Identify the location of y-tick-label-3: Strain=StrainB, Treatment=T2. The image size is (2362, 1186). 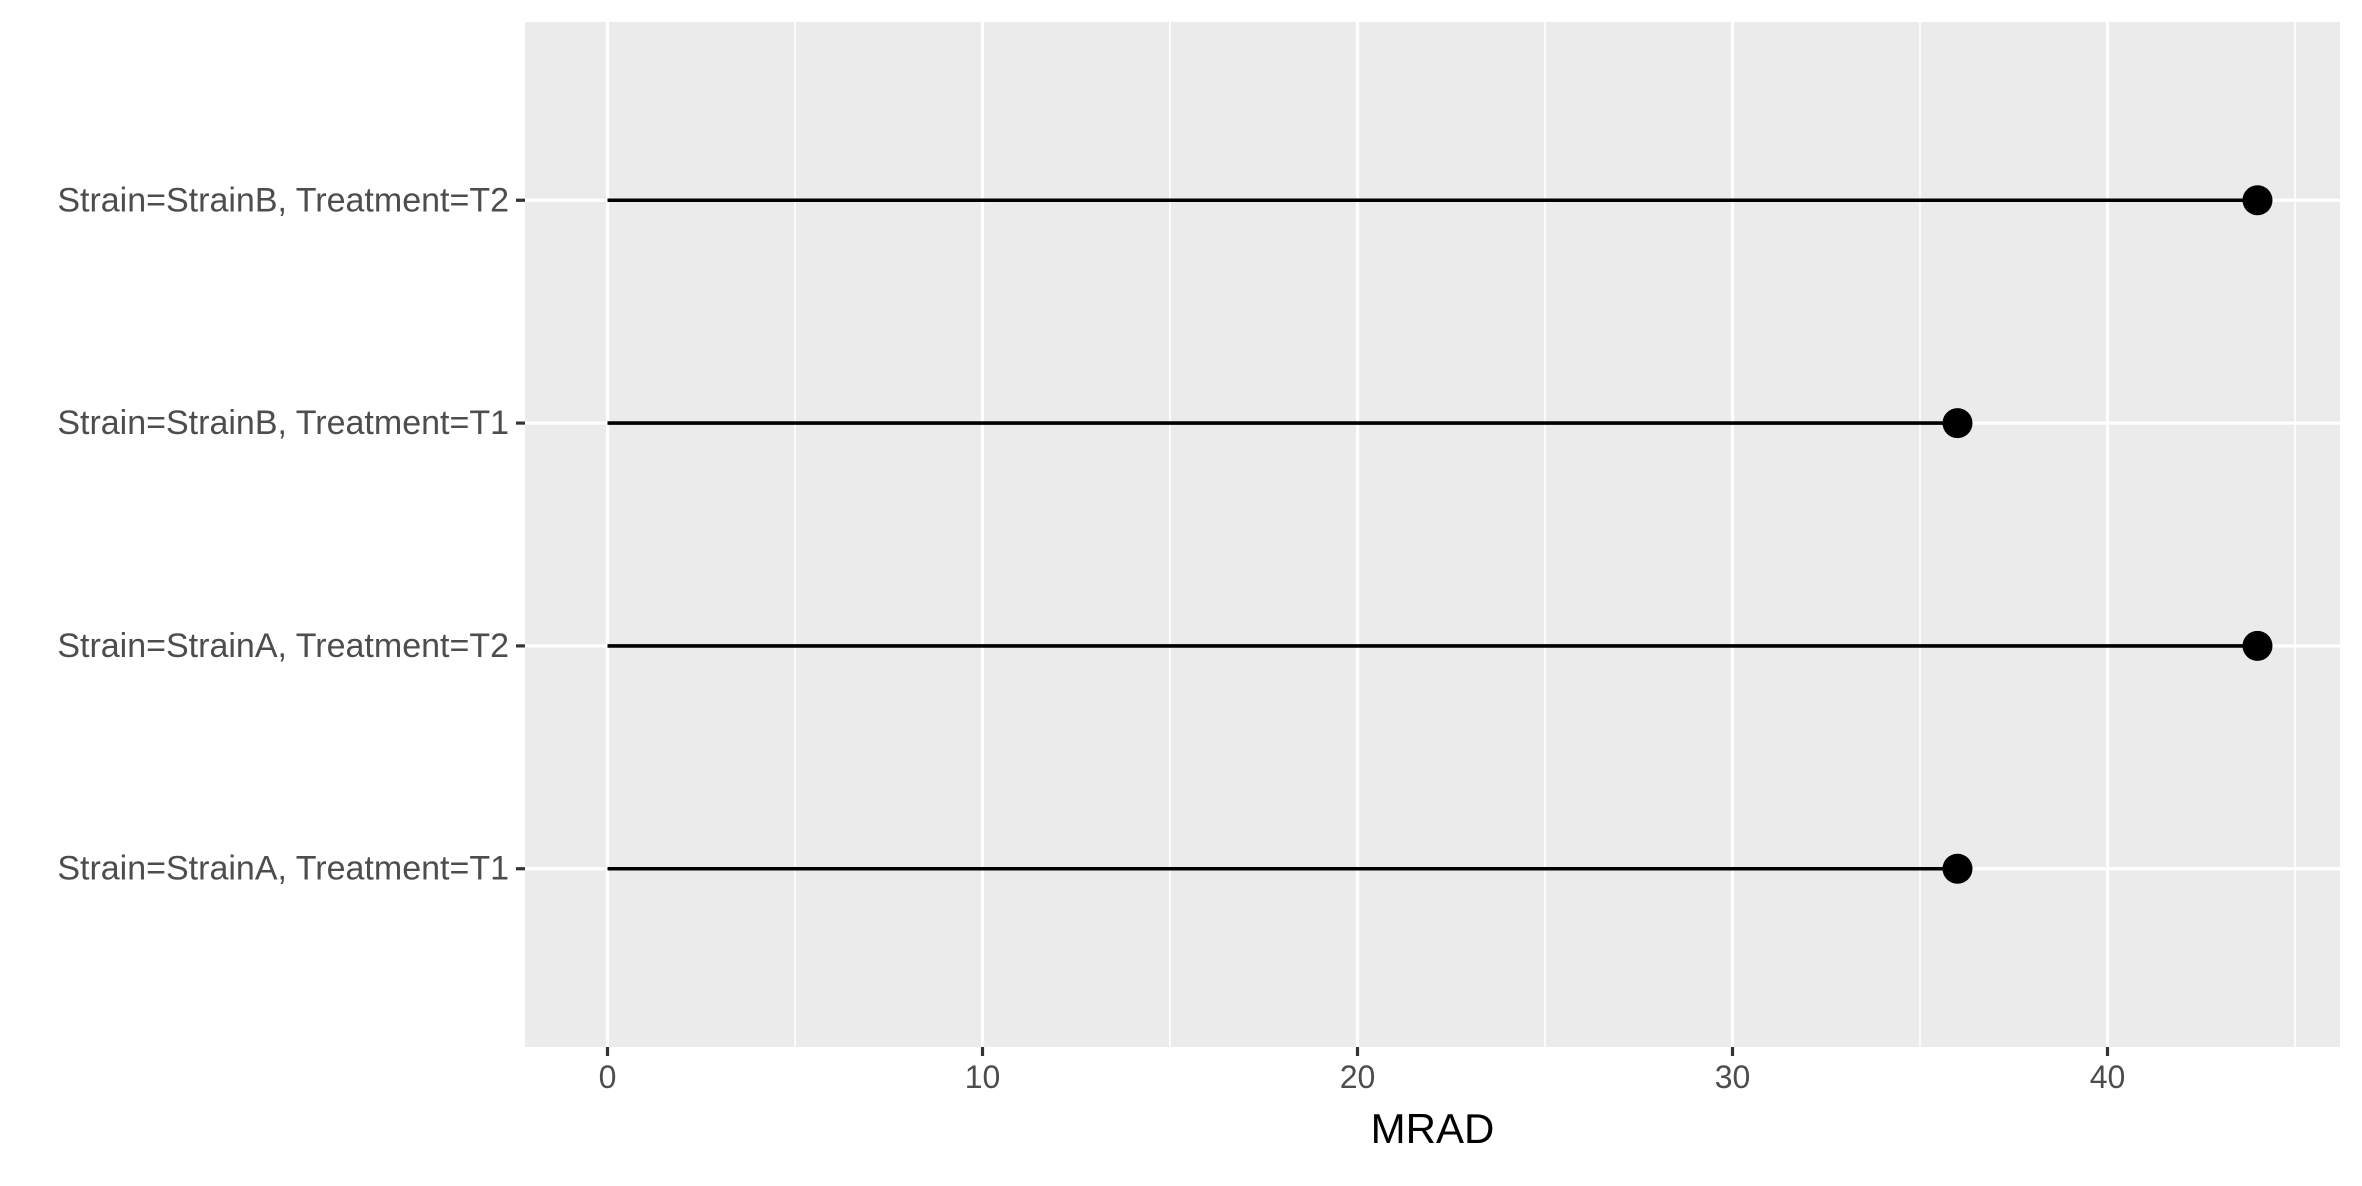
(283, 200).